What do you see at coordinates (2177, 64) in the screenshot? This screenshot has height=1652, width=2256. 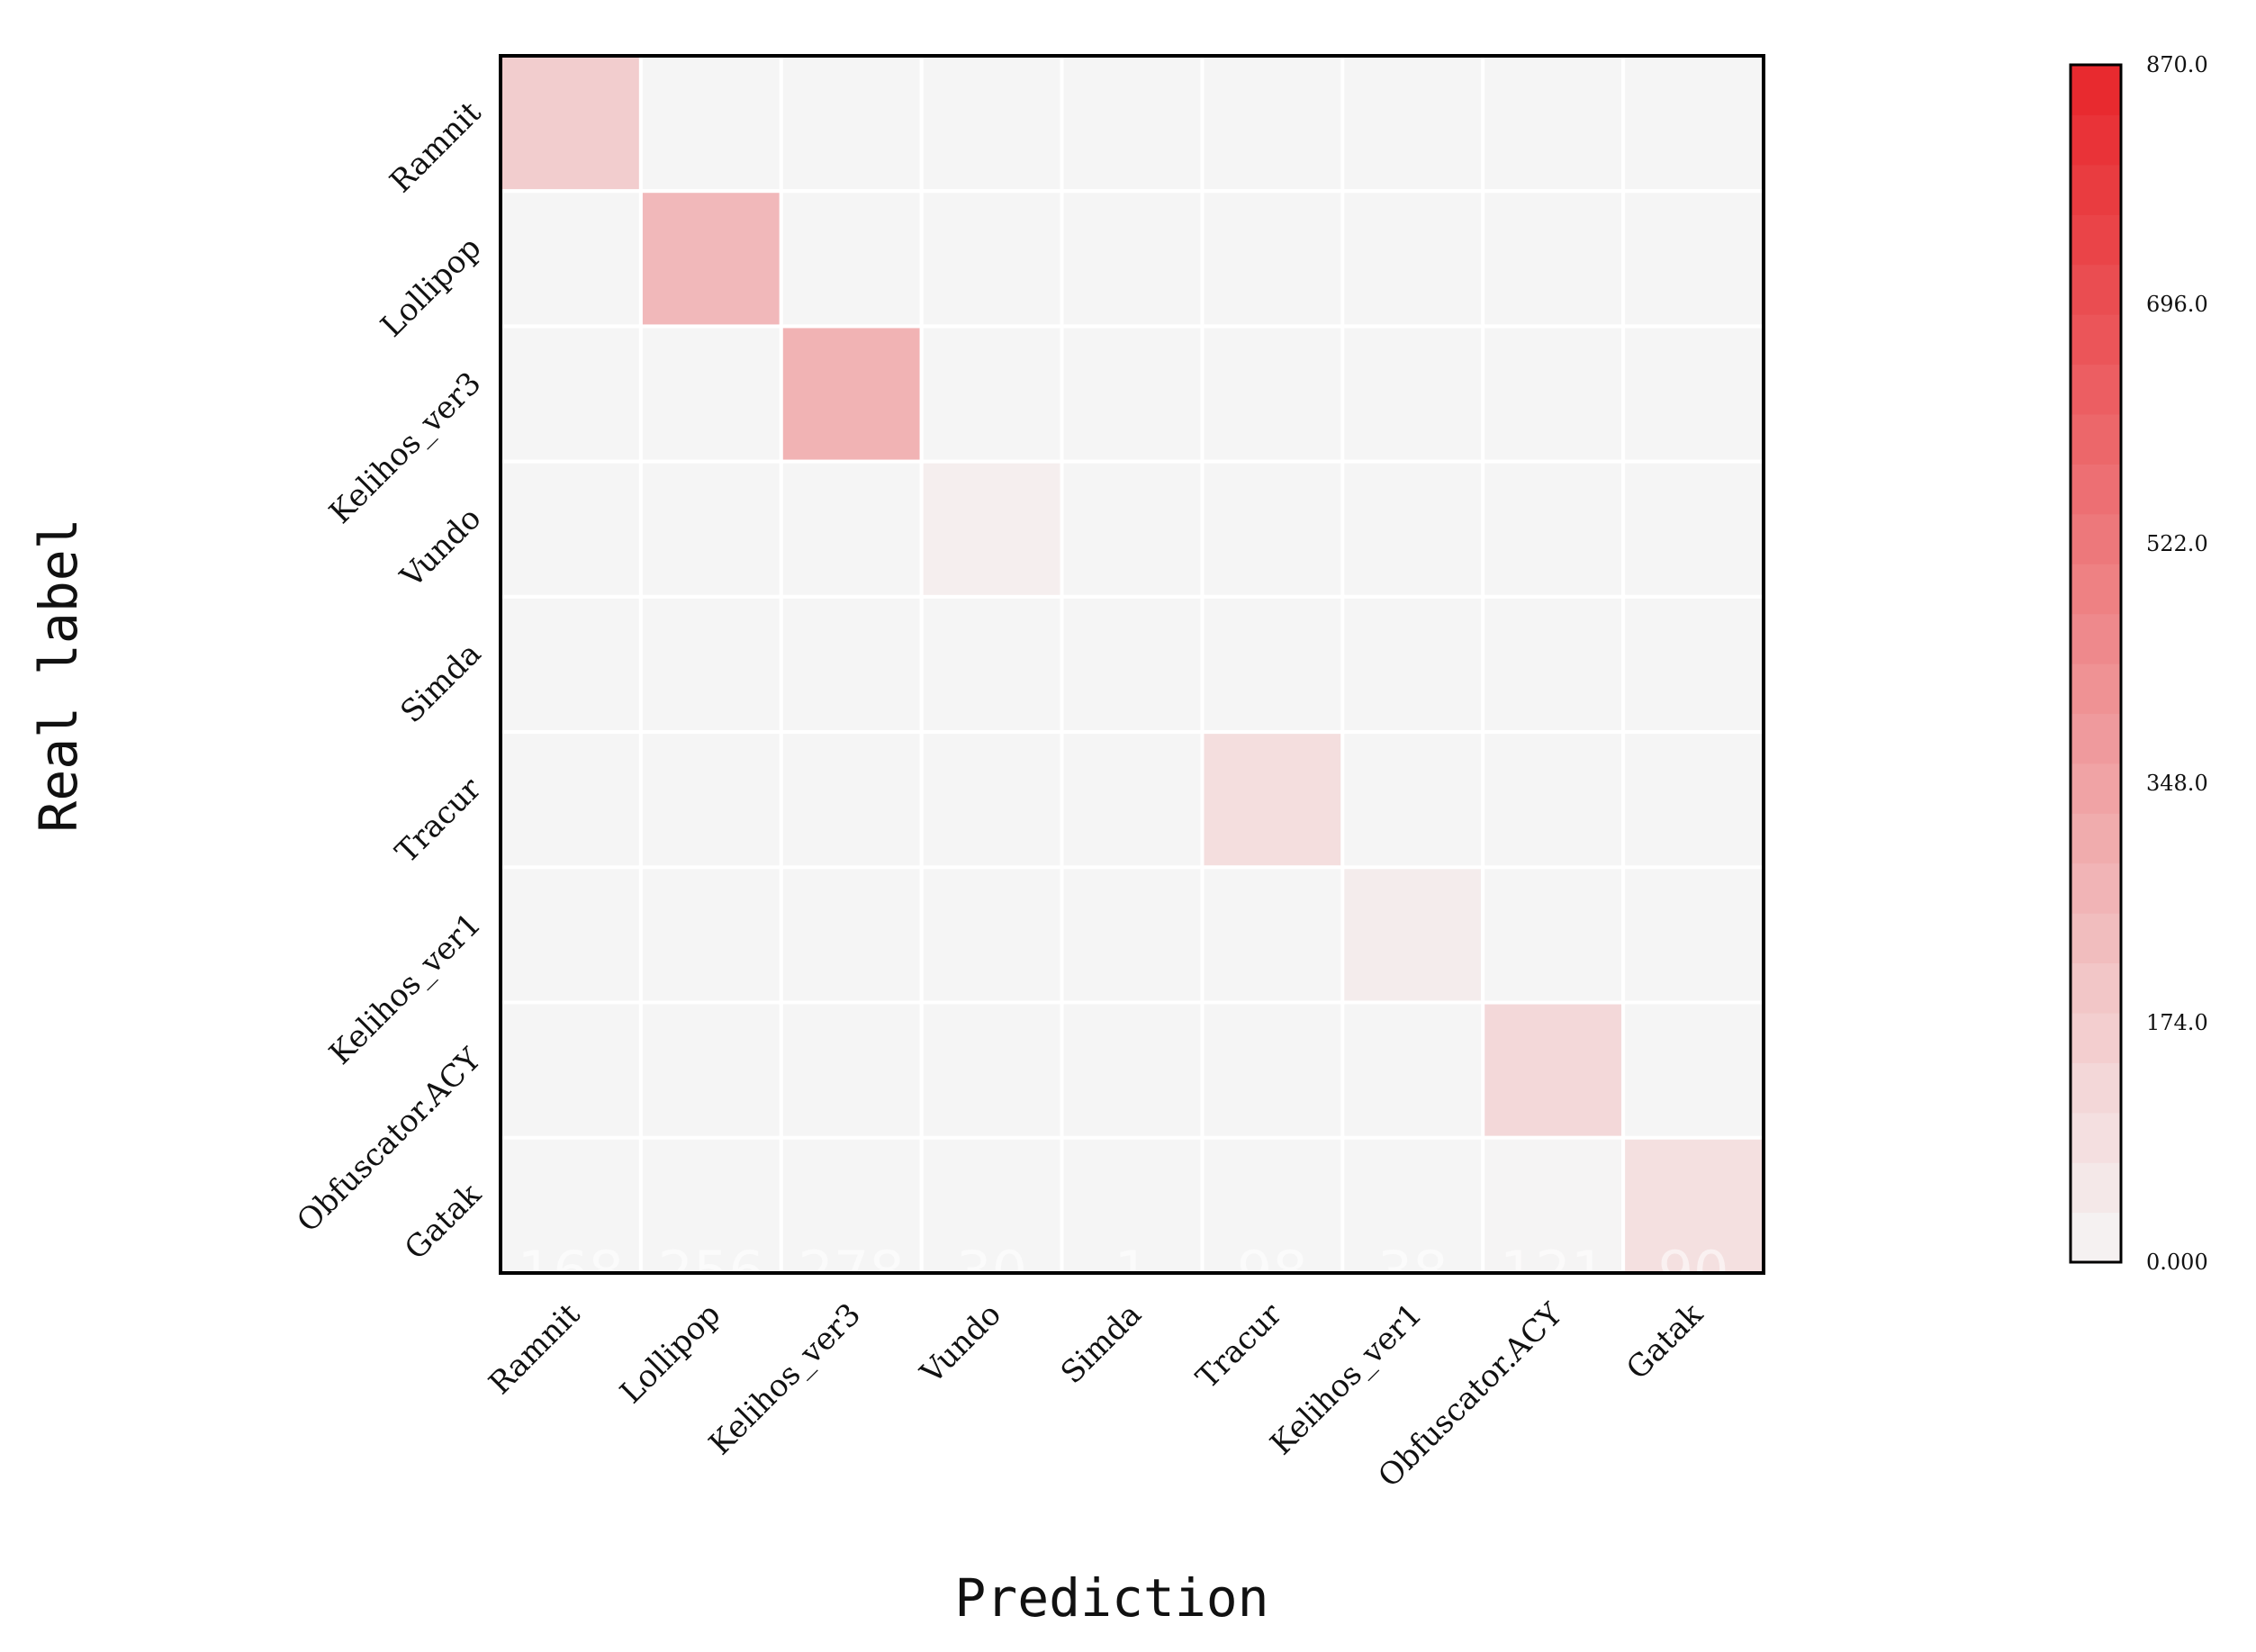 I see `colorbar-tick-label: 870.0` at bounding box center [2177, 64].